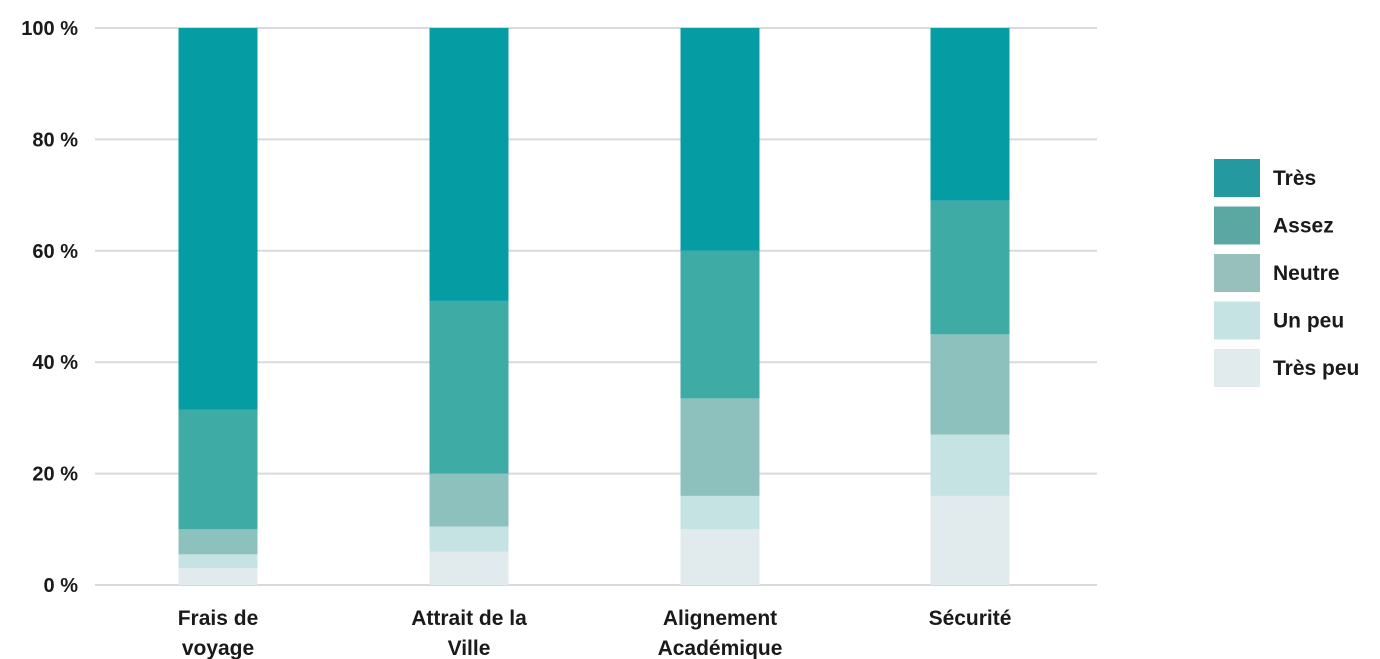  What do you see at coordinates (1306, 273) in the screenshot?
I see `legend-label: Neutre` at bounding box center [1306, 273].